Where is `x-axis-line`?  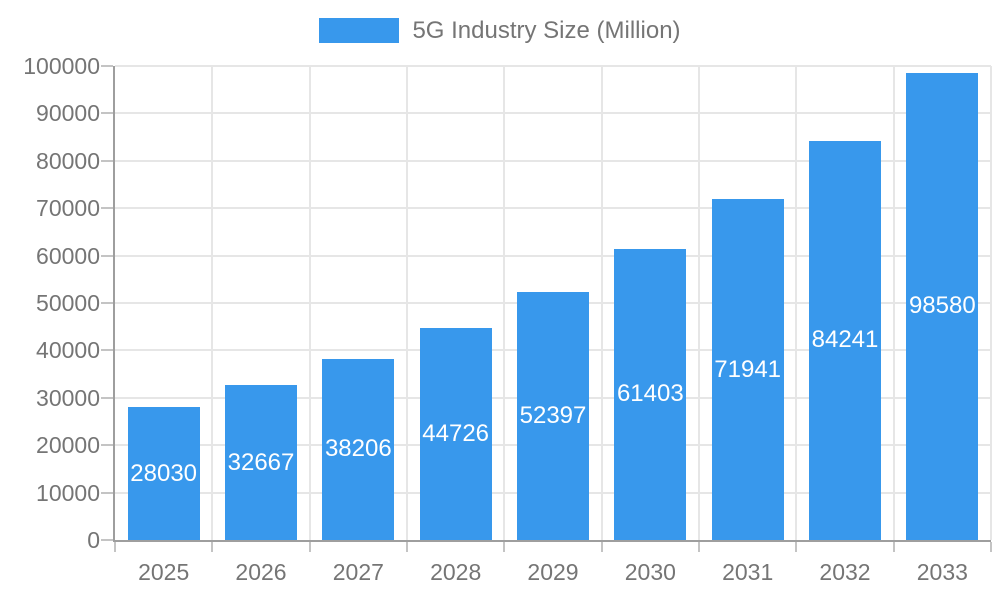
x-axis-line is located at coordinates (552, 541).